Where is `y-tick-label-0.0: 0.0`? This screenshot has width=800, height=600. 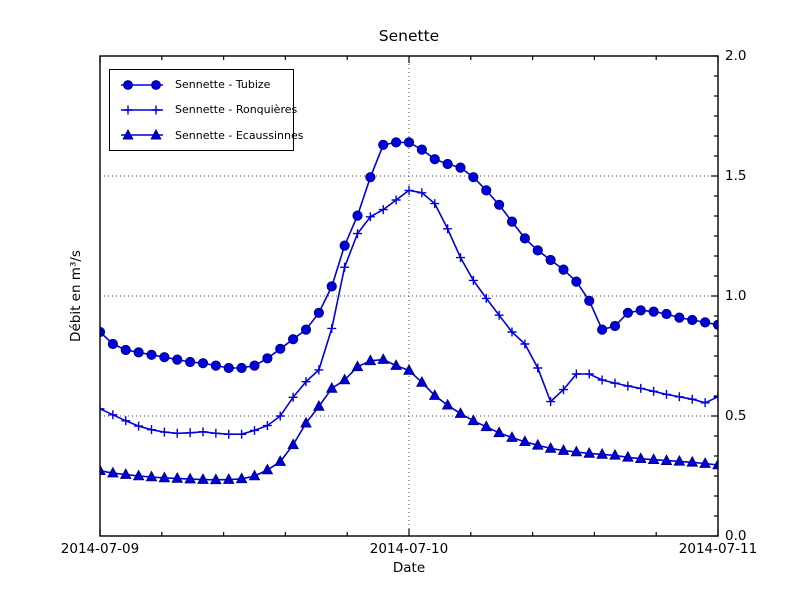
y-tick-label-0.0: 0.0 is located at coordinates (736, 536).